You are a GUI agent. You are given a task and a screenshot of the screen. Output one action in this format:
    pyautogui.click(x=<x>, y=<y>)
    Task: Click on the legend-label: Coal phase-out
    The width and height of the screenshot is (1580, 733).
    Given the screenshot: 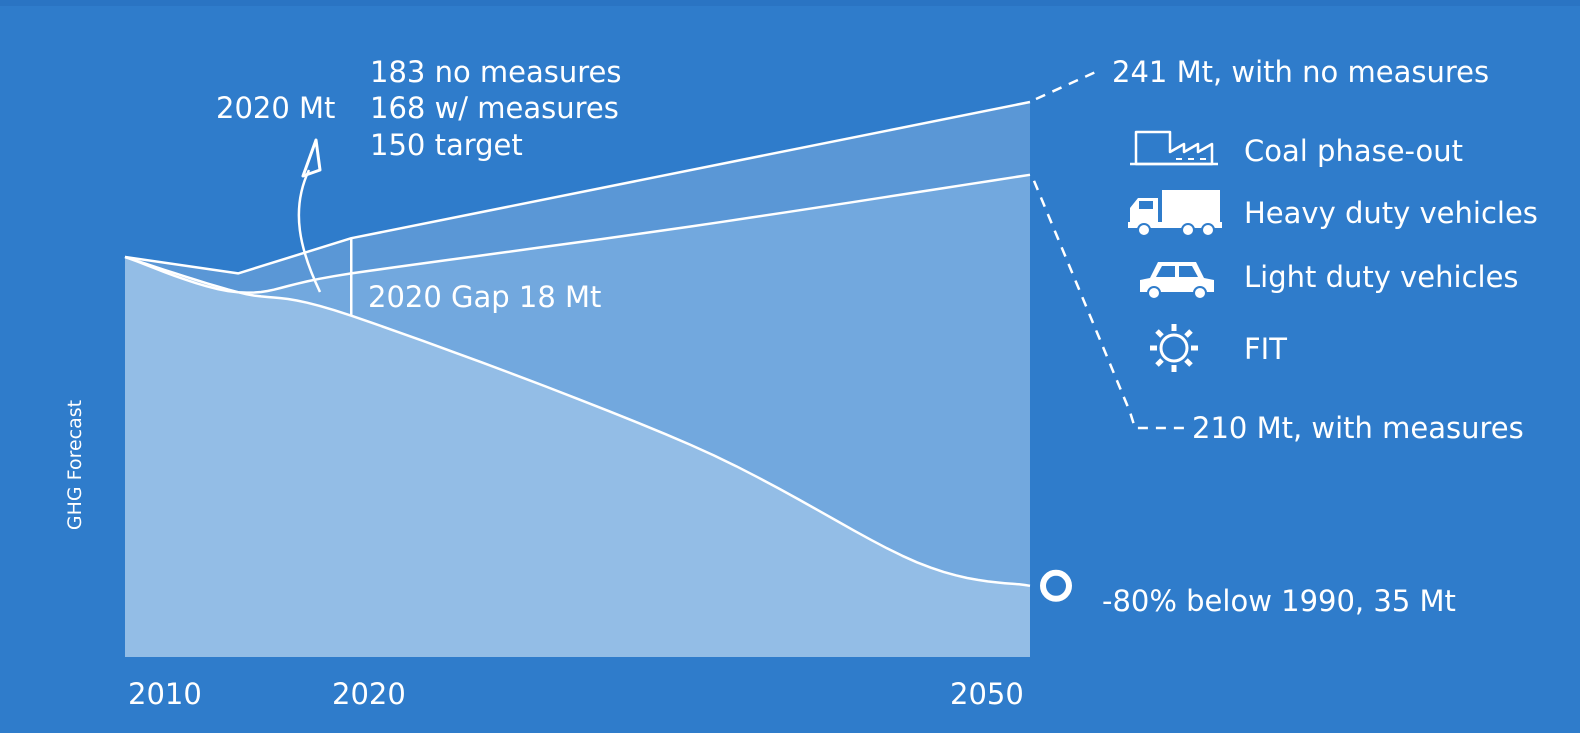 What is the action you would take?
    pyautogui.click(x=1354, y=151)
    